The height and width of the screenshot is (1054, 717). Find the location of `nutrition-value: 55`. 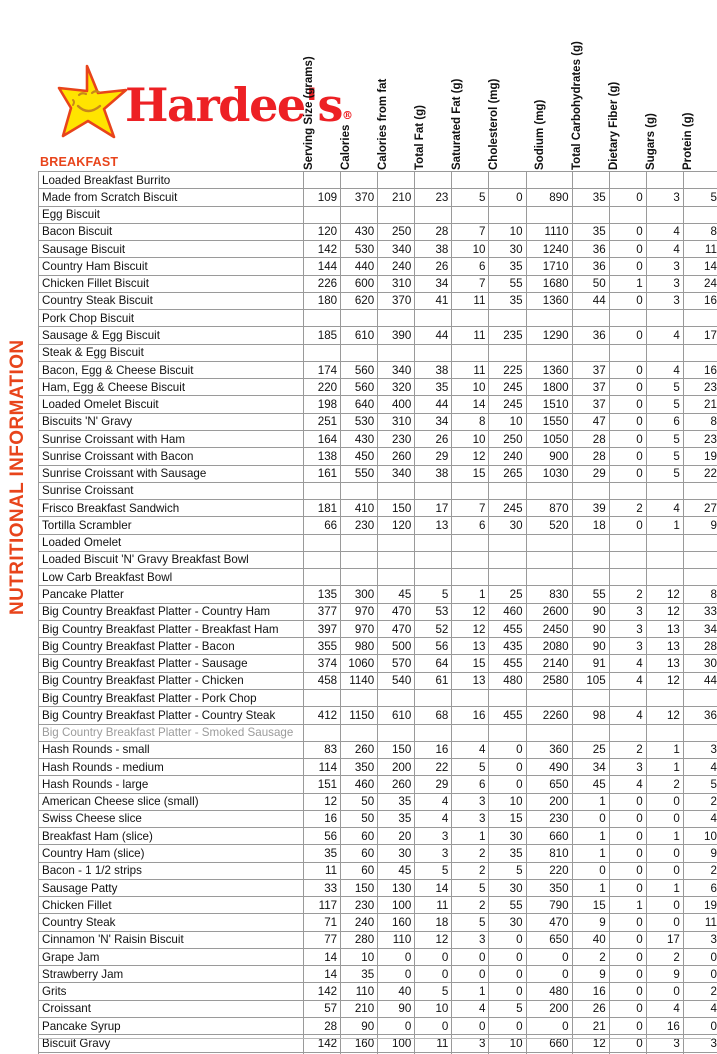

nutrition-value: 55 is located at coordinates (507, 283).